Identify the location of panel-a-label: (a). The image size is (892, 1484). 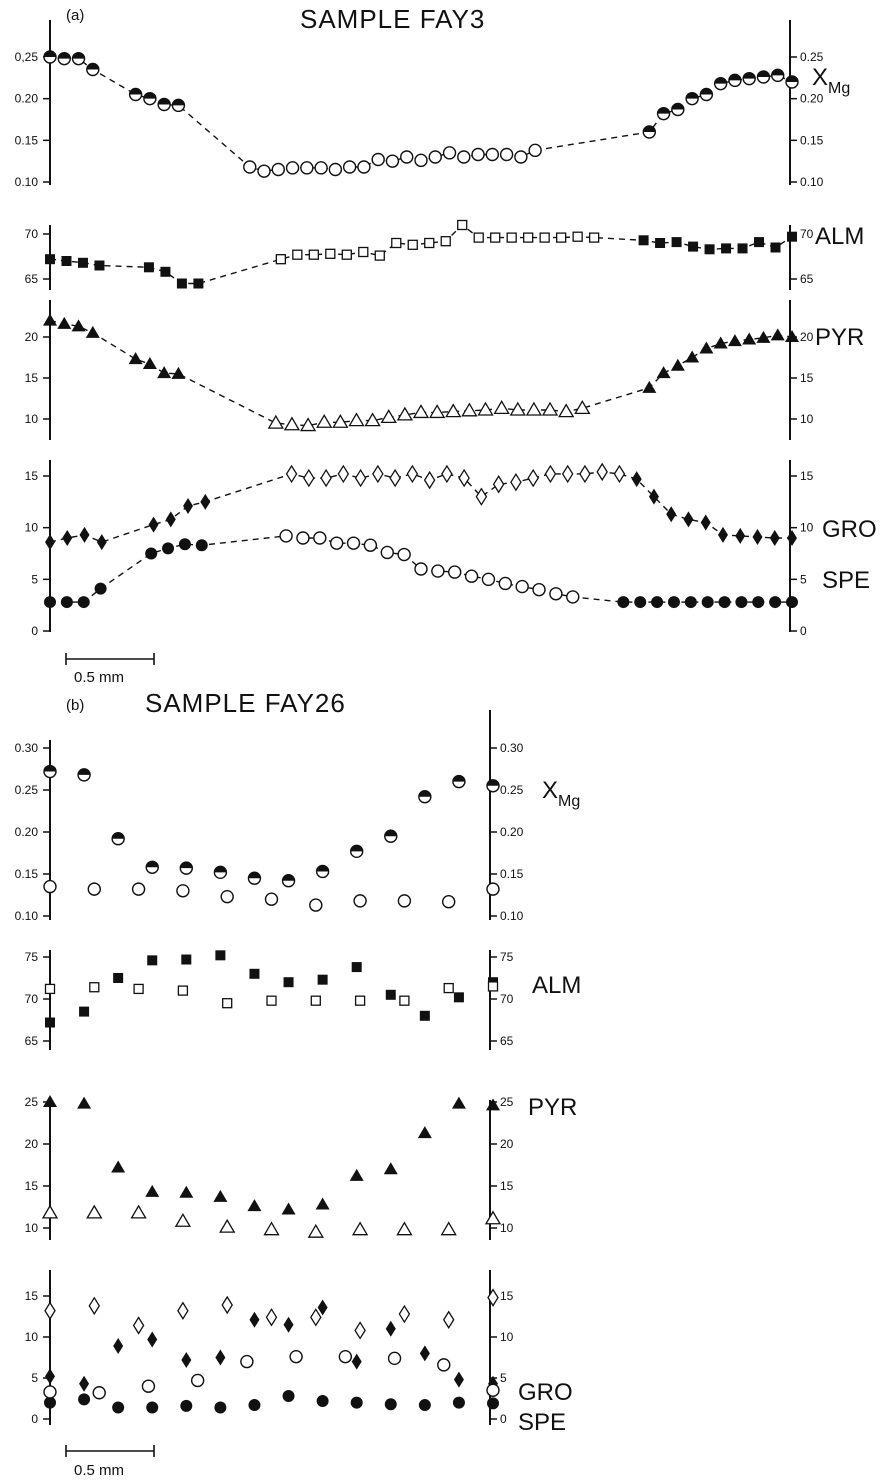
(75, 15).